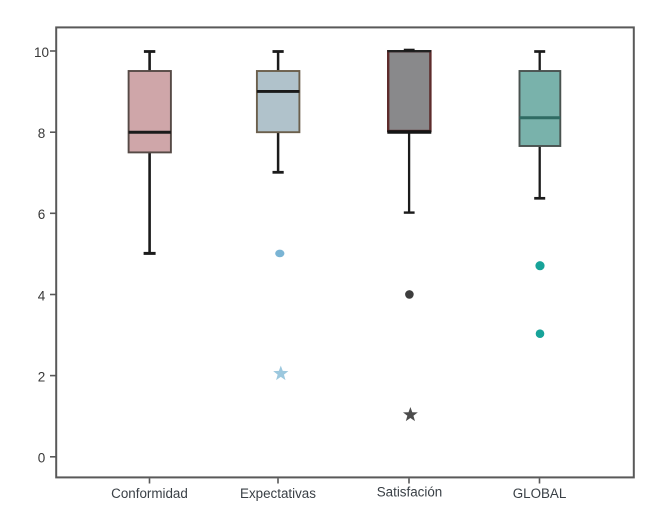 The height and width of the screenshot is (515, 660). What do you see at coordinates (42, 214) in the screenshot?
I see `svg-text: 6` at bounding box center [42, 214].